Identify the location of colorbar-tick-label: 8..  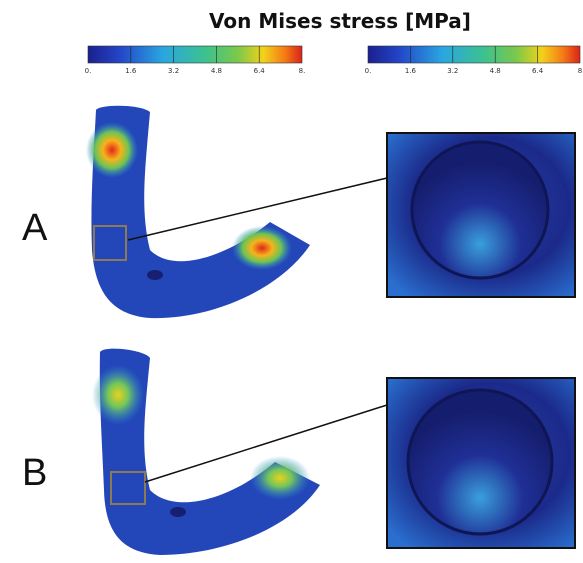
(302, 71).